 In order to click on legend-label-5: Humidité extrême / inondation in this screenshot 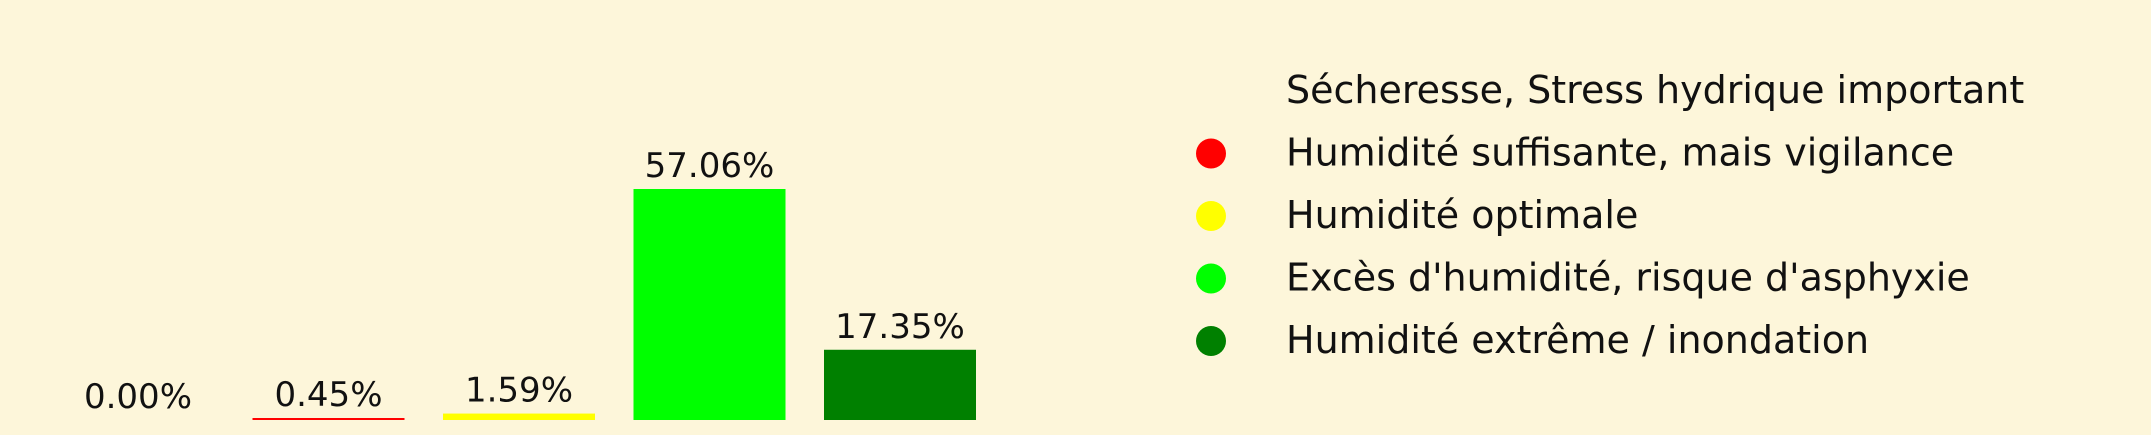, I will do `click(1577, 340)`.